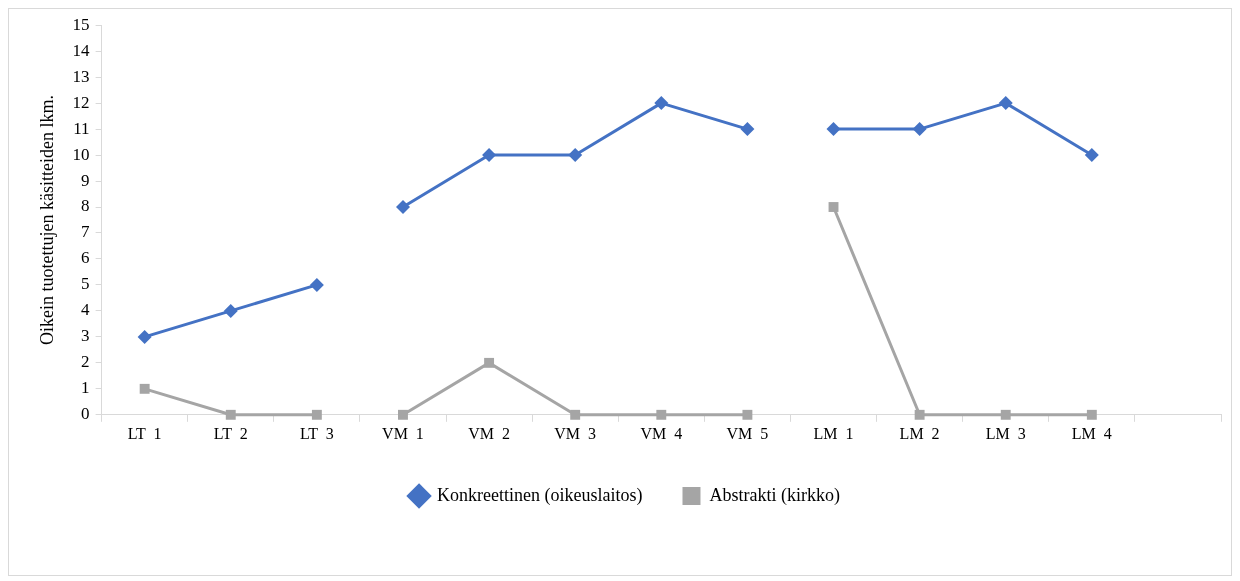 Image resolution: width=1240 pixels, height=581 pixels. Describe the element at coordinates (575, 433) in the screenshot. I see `x-tick-label: VM 3` at that location.